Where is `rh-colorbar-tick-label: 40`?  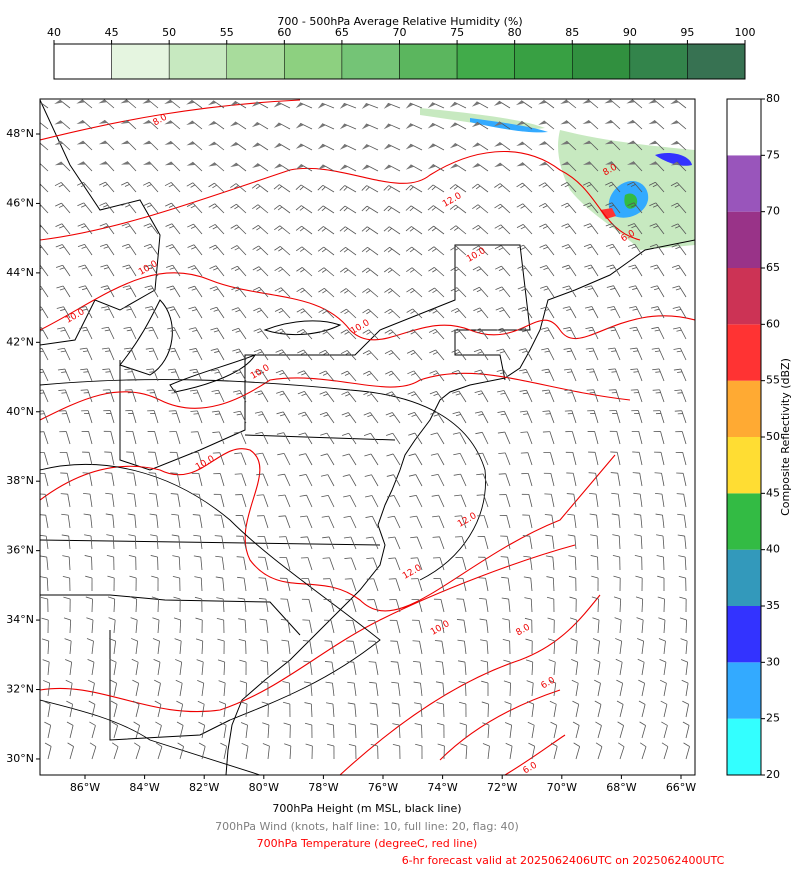 rh-colorbar-tick-label: 40 is located at coordinates (54, 32).